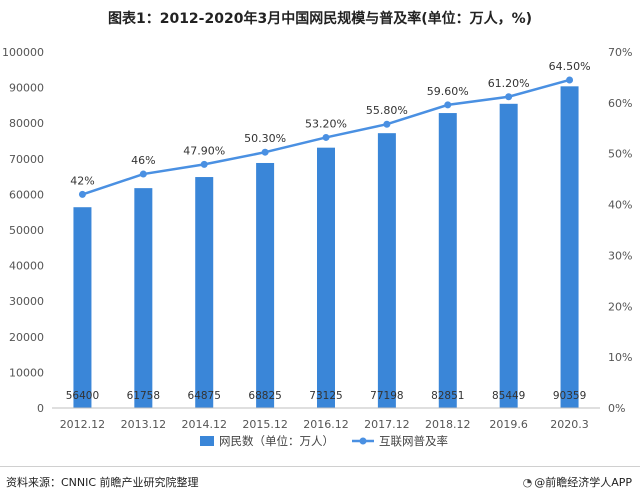  What do you see at coordinates (413, 441) in the screenshot?
I see `legend-line-label: 互联网普及率` at bounding box center [413, 441].